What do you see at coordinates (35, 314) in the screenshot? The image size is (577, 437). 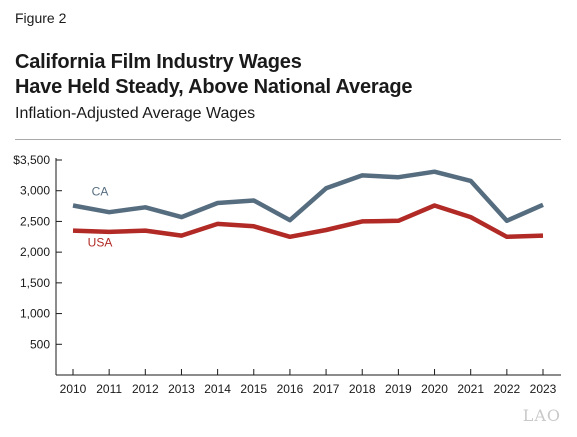 I see `y-tick-label: 1,000` at bounding box center [35, 314].